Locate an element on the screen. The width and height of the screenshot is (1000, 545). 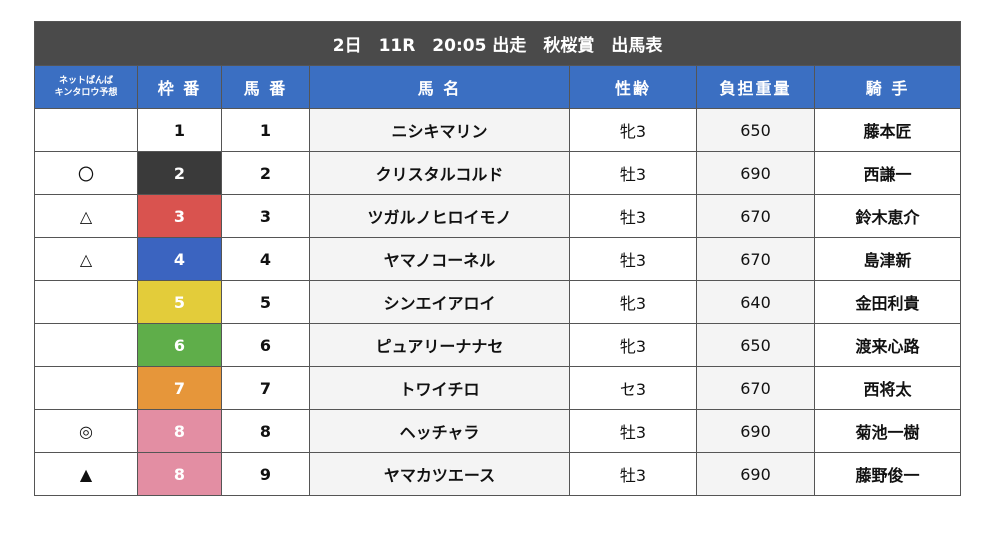
horse-number: 9 is located at coordinates (265, 474).